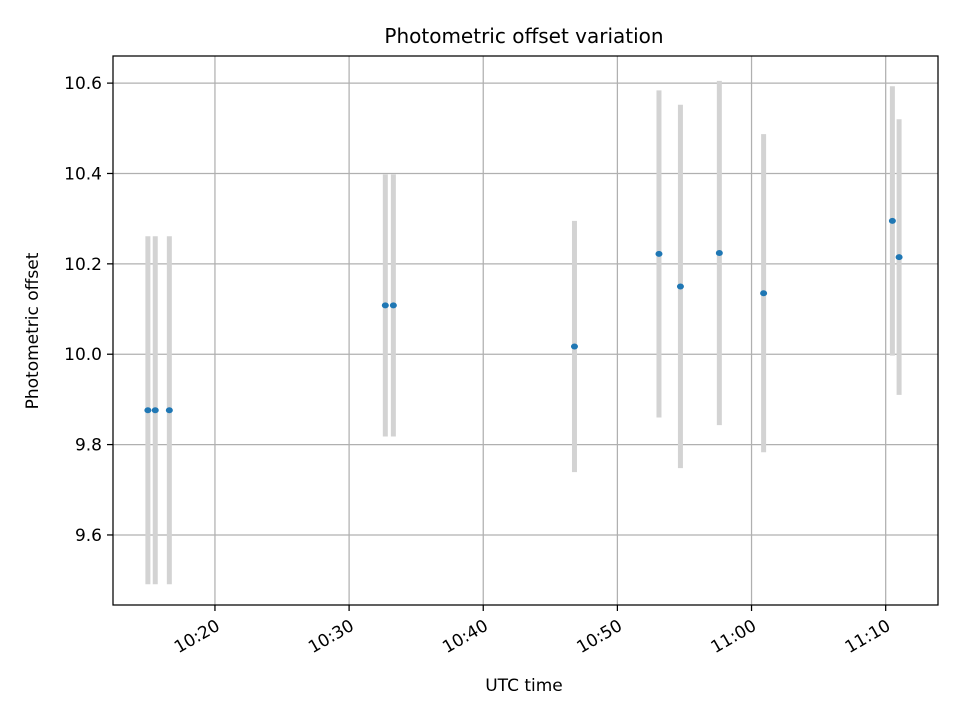  I want to click on x-tick-label: 10:50, so click(599, 637).